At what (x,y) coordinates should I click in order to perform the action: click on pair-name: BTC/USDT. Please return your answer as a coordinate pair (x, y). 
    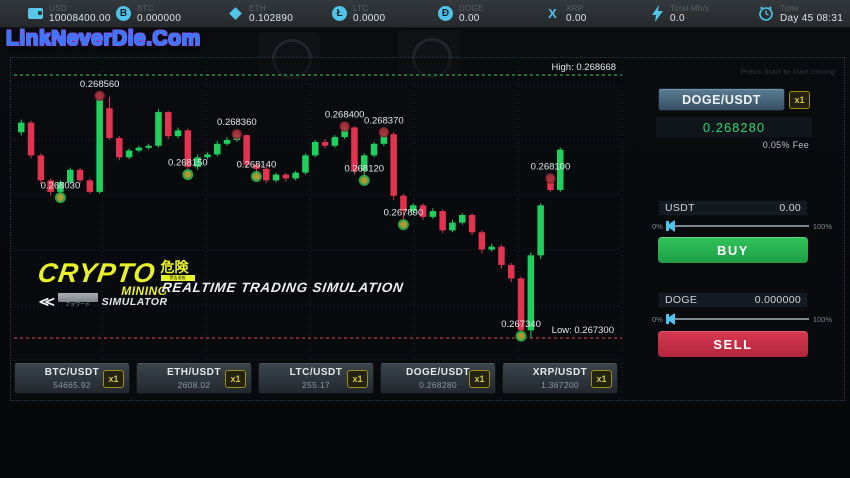
    Looking at the image, I should click on (72, 372).